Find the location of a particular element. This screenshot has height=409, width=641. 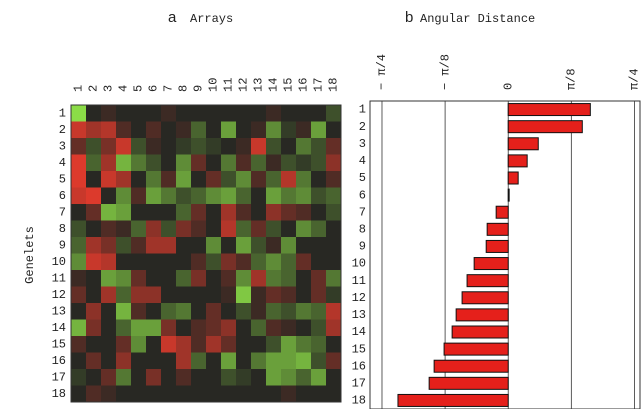

row-label: 13 is located at coordinates (59, 311).